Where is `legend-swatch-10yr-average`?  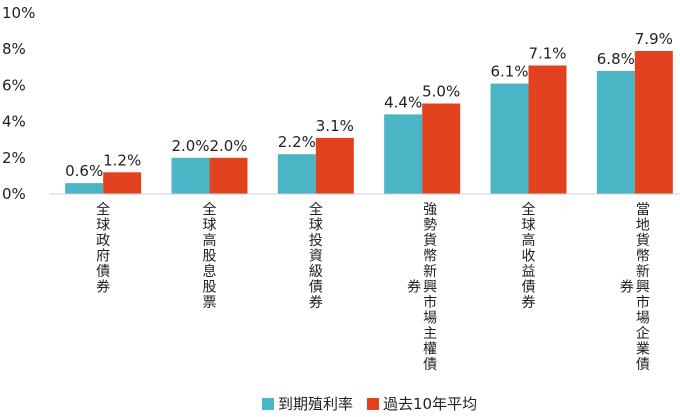 legend-swatch-10yr-average is located at coordinates (373, 403).